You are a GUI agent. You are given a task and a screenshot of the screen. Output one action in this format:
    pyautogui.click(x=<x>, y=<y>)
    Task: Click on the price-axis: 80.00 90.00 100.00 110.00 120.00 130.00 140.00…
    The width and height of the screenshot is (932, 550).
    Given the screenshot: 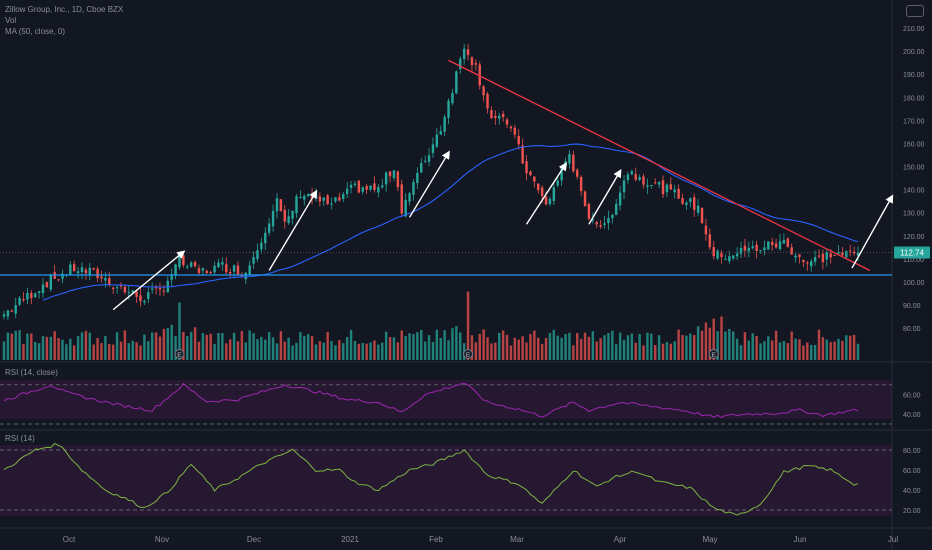 What is the action you would take?
    pyautogui.click(x=912, y=179)
    